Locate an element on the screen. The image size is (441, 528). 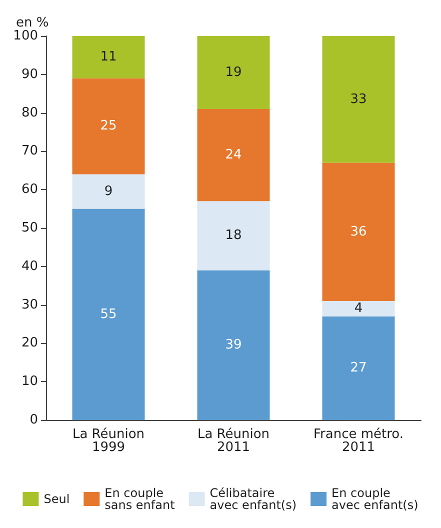
y-axis-title: en % is located at coordinates (32, 23).